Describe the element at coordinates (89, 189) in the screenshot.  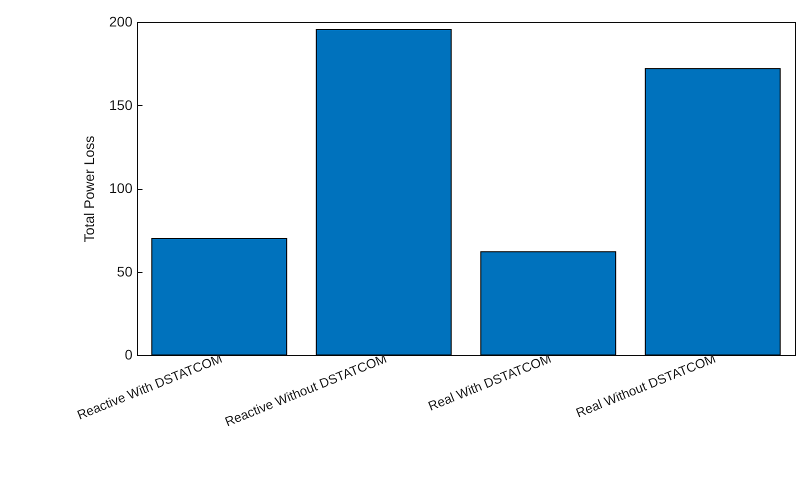
I see `y-axis-title: Total Power Loss` at that location.